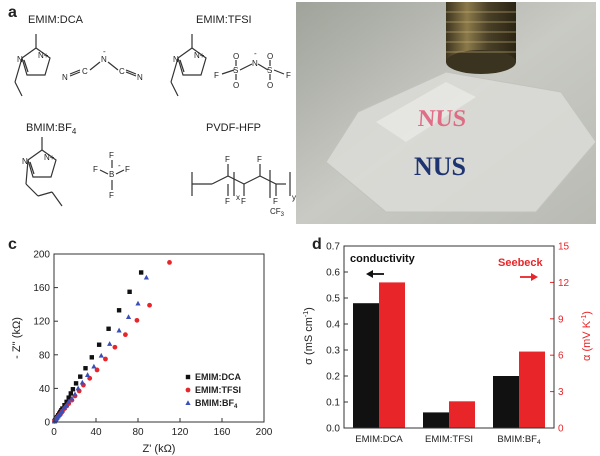 The width and height of the screenshot is (600, 456). I want to click on photo-text-blue: NUS, so click(440, 166).